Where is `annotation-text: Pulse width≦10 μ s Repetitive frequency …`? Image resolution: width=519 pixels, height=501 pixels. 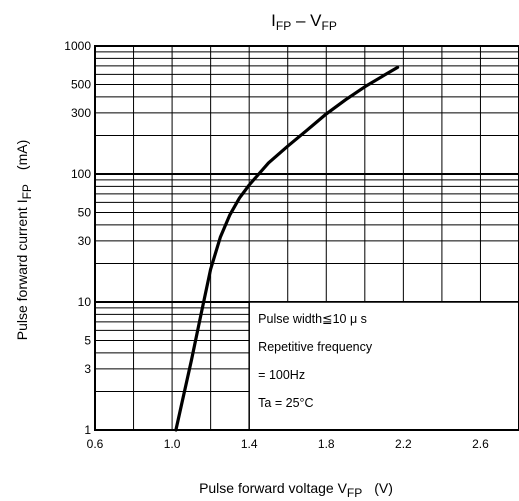 annotation-text: Pulse width≦10 μ s Repetitive frequency … is located at coordinates (315, 361).